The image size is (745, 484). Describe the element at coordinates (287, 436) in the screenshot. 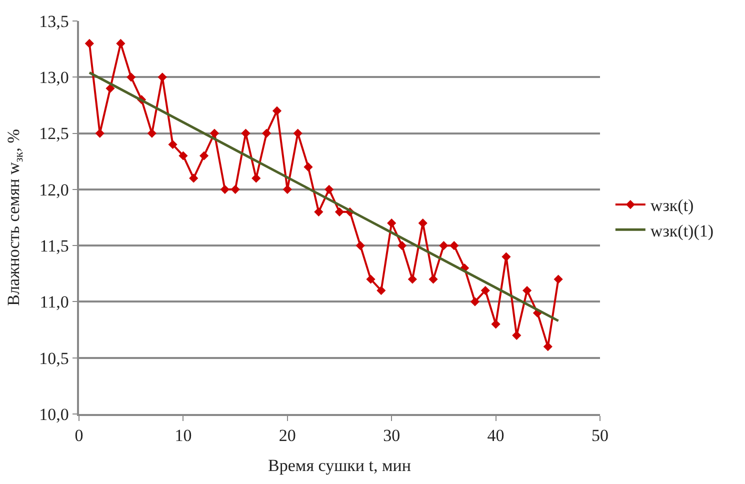

I see `x-tick-label: 20` at that location.